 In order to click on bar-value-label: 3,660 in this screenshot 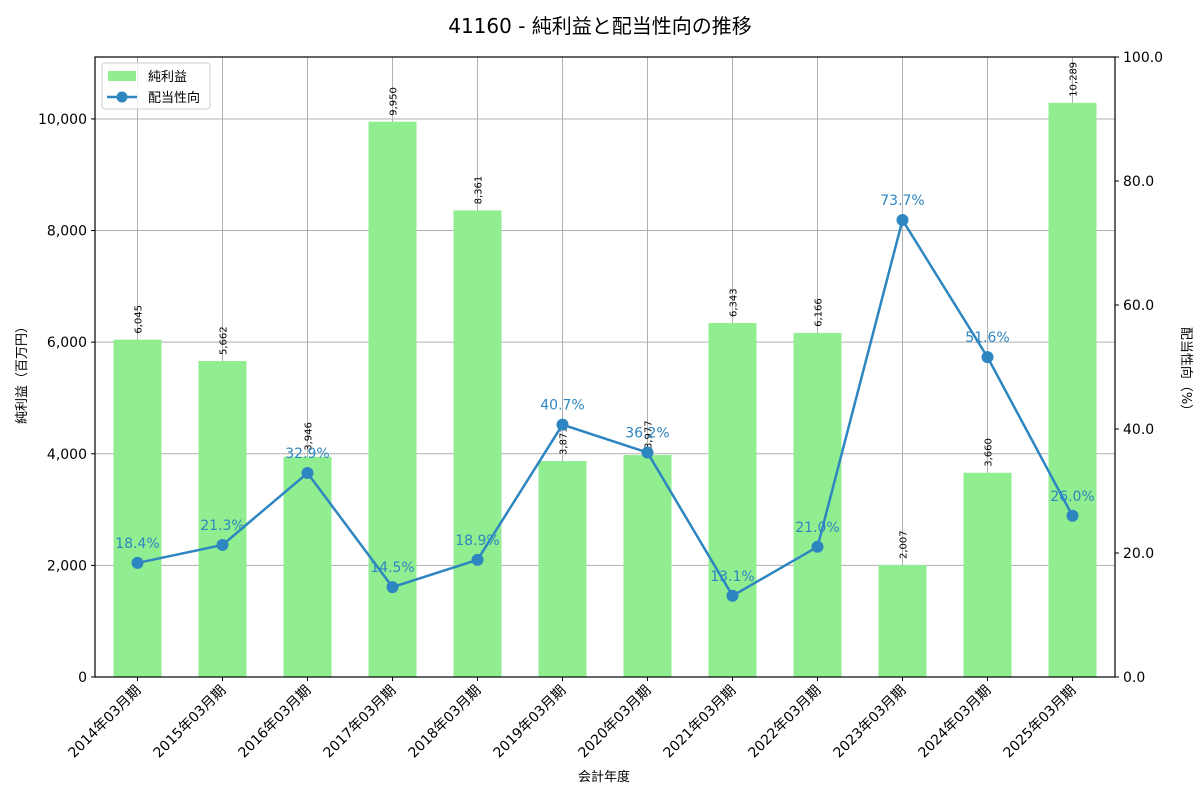, I will do `click(989, 452)`.